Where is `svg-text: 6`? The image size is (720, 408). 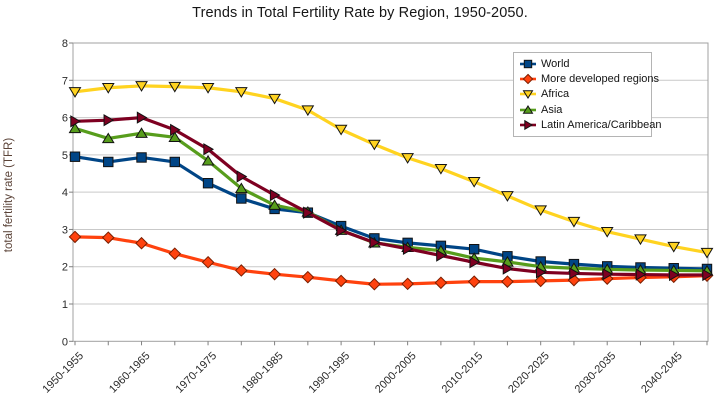
svg-text: 6 is located at coordinates (65, 119).